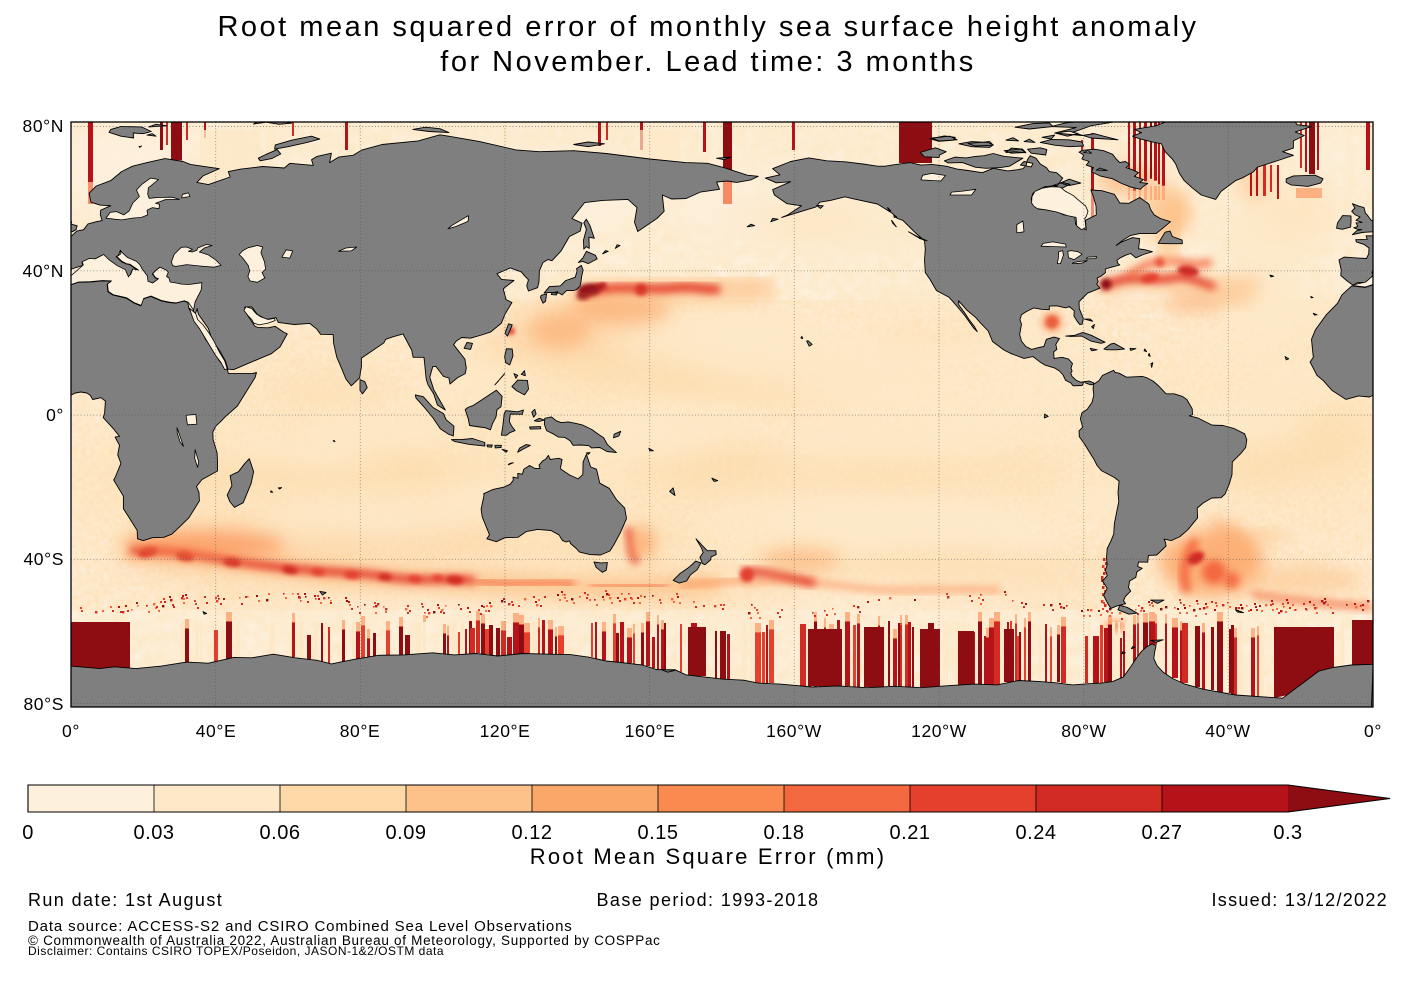 Image resolution: width=1416 pixels, height=990 pixels. I want to click on svg-text: 80°N, so click(43, 126).